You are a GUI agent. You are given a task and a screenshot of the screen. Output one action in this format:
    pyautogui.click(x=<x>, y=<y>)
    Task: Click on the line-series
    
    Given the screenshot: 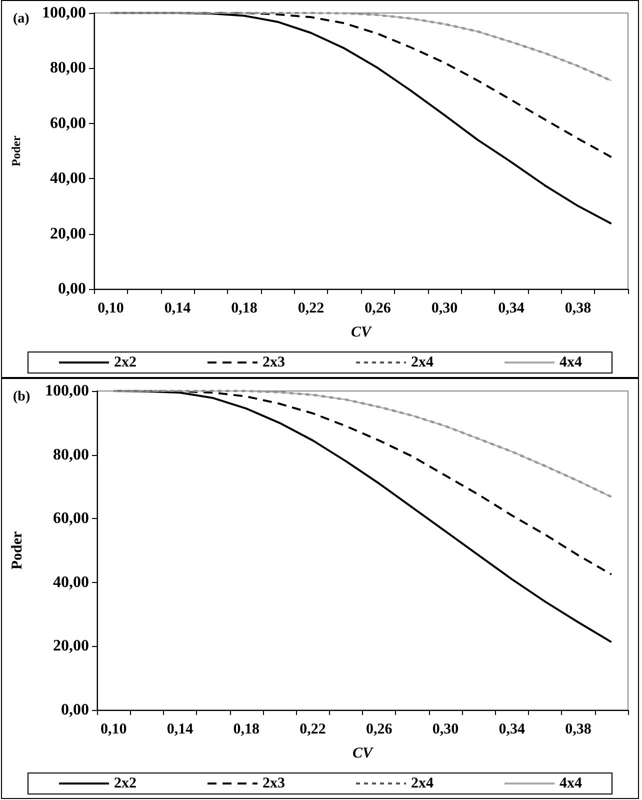 What is the action you would take?
    pyautogui.click(x=362, y=444)
    